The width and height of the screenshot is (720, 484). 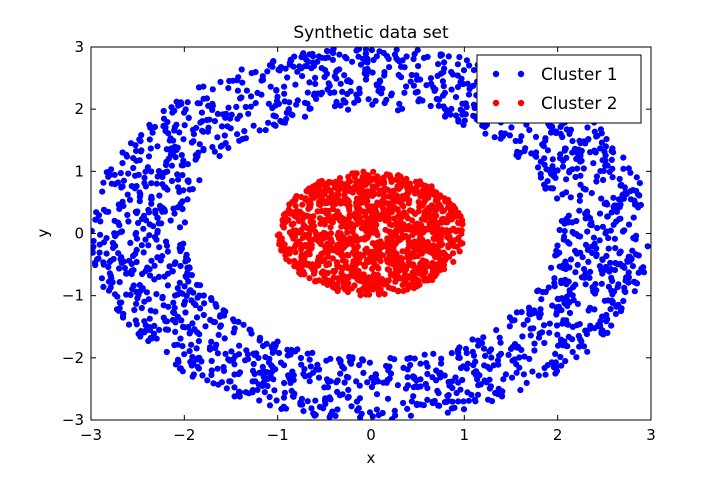 What do you see at coordinates (278, 435) in the screenshot?
I see `x-tick-label: −1` at bounding box center [278, 435].